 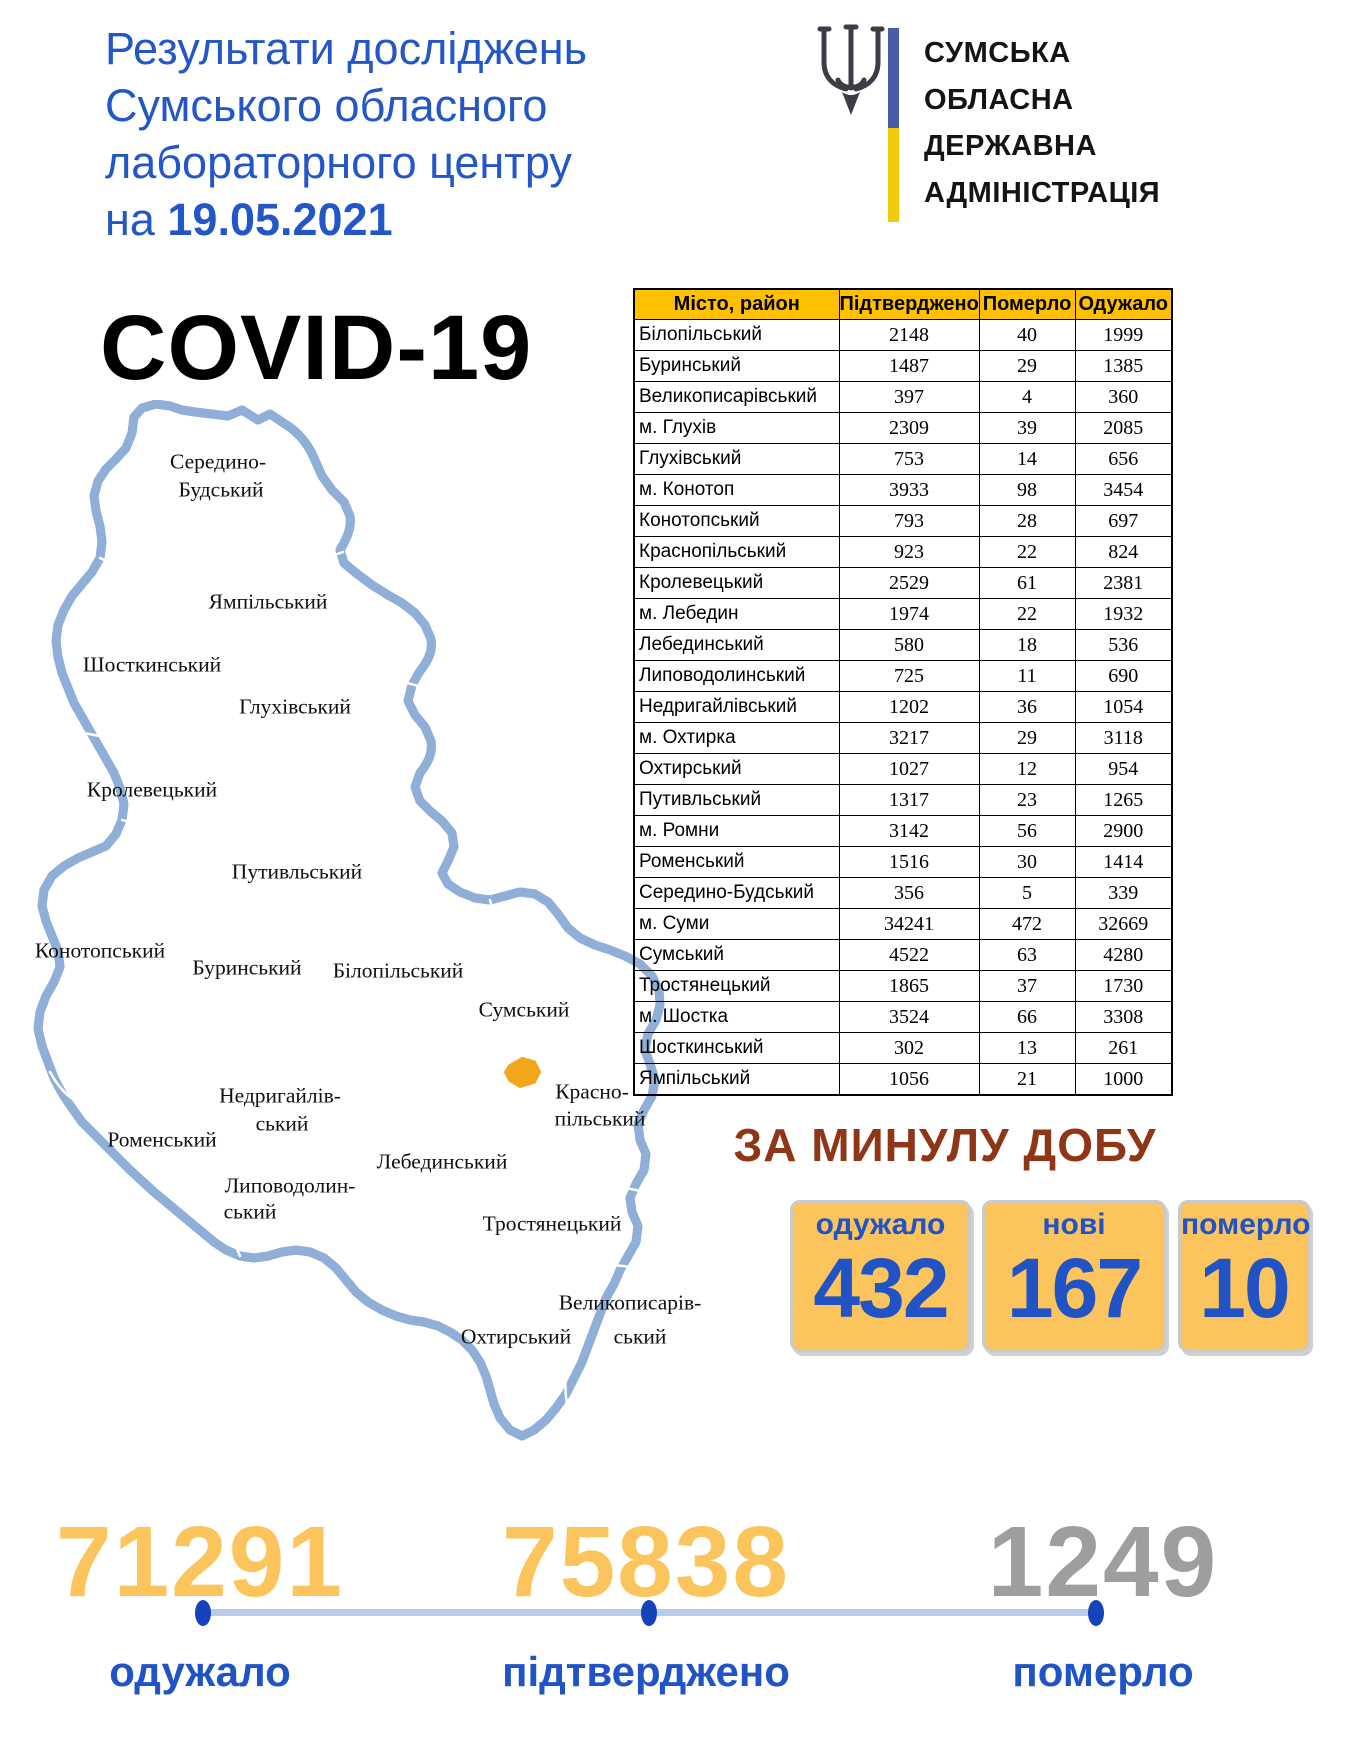 What do you see at coordinates (903, 366) in the screenshot?
I see `table-row: Буринський 1487 29 1385` at bounding box center [903, 366].